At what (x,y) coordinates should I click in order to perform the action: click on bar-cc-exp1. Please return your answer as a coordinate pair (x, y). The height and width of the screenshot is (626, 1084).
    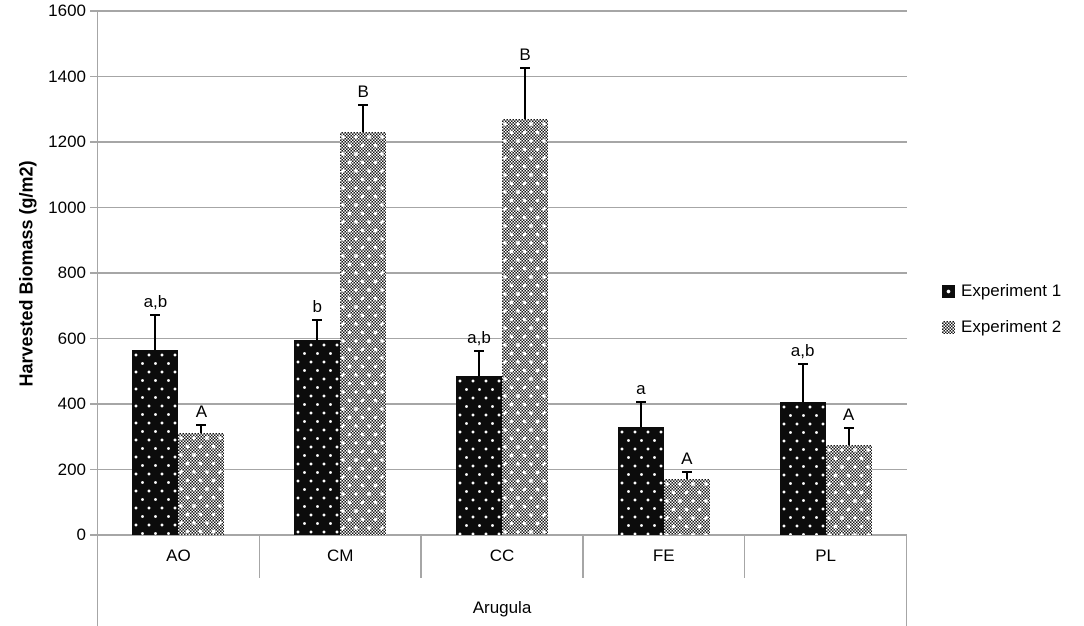
    Looking at the image, I should click on (479, 455).